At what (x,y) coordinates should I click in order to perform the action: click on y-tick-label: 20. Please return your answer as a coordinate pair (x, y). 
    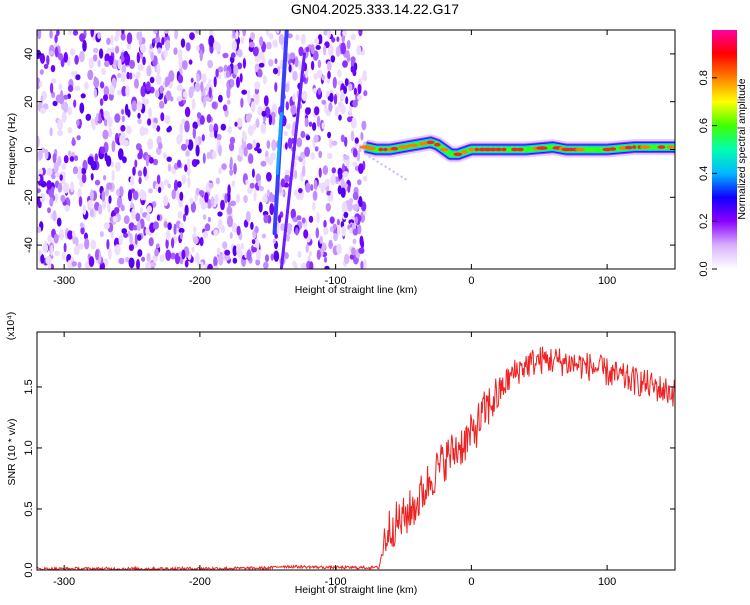
    Looking at the image, I should click on (29, 102).